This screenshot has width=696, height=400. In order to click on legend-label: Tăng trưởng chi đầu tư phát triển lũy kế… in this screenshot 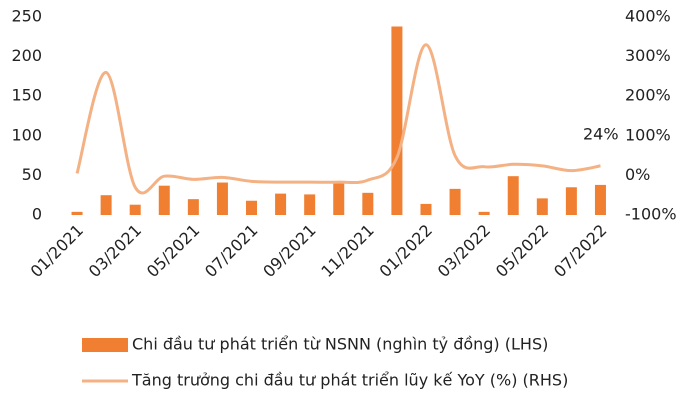, I will do `click(349, 380)`.